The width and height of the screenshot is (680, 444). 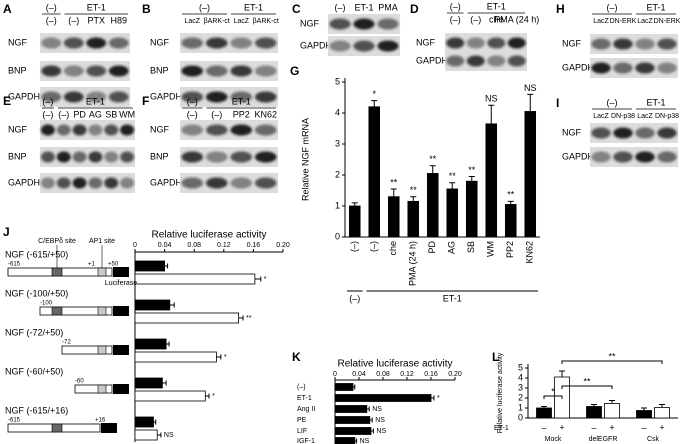 I want to click on panel-letter: I, so click(x=557, y=103).